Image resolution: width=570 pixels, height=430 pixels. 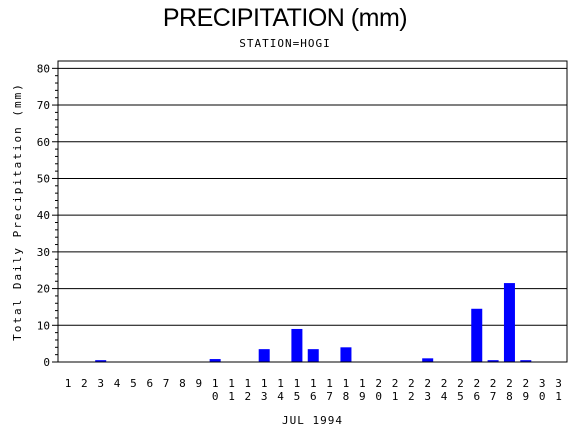 I want to click on chart-subtitle: STATION=HOGI, so click(x=285, y=43).